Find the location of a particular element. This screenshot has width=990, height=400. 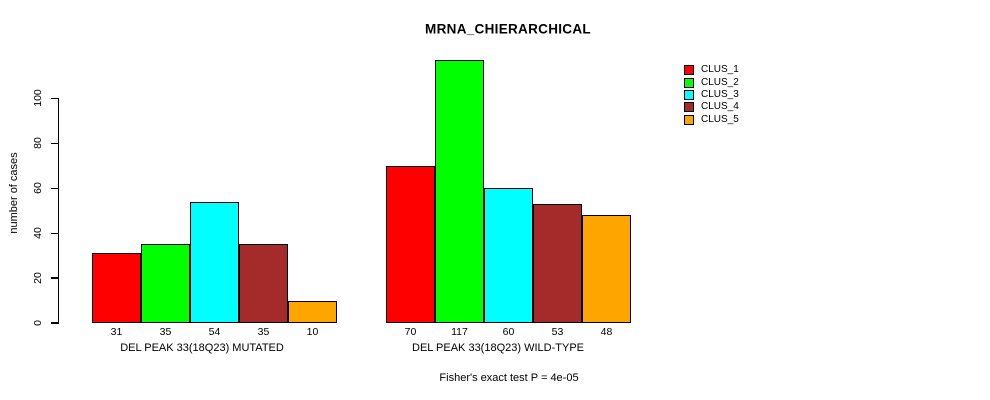

bar-clus_3-group1 is located at coordinates (214, 262).